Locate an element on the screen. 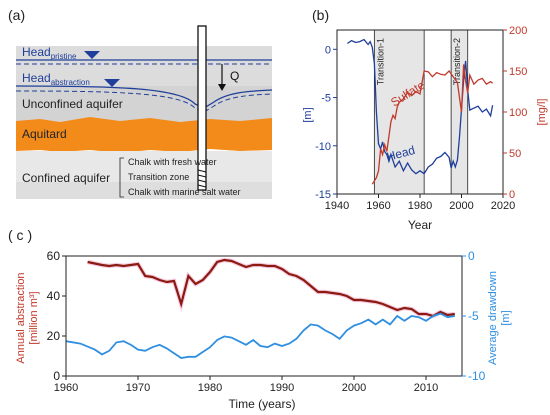  discharge-arrow-head-icon is located at coordinates (222, 87).